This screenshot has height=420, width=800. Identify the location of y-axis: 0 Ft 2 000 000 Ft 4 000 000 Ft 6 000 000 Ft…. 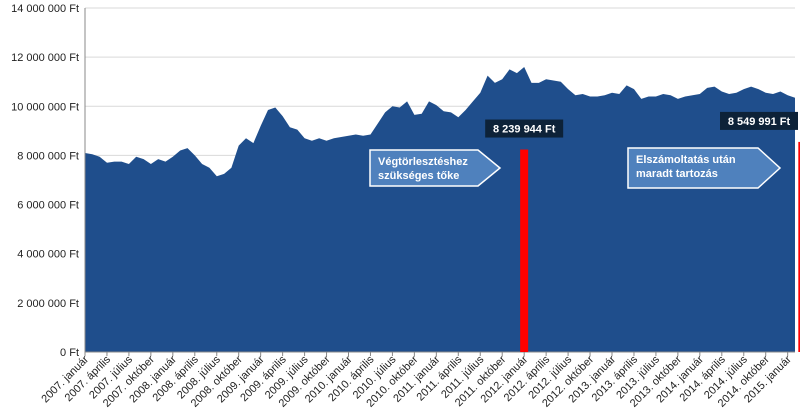
(45, 181).